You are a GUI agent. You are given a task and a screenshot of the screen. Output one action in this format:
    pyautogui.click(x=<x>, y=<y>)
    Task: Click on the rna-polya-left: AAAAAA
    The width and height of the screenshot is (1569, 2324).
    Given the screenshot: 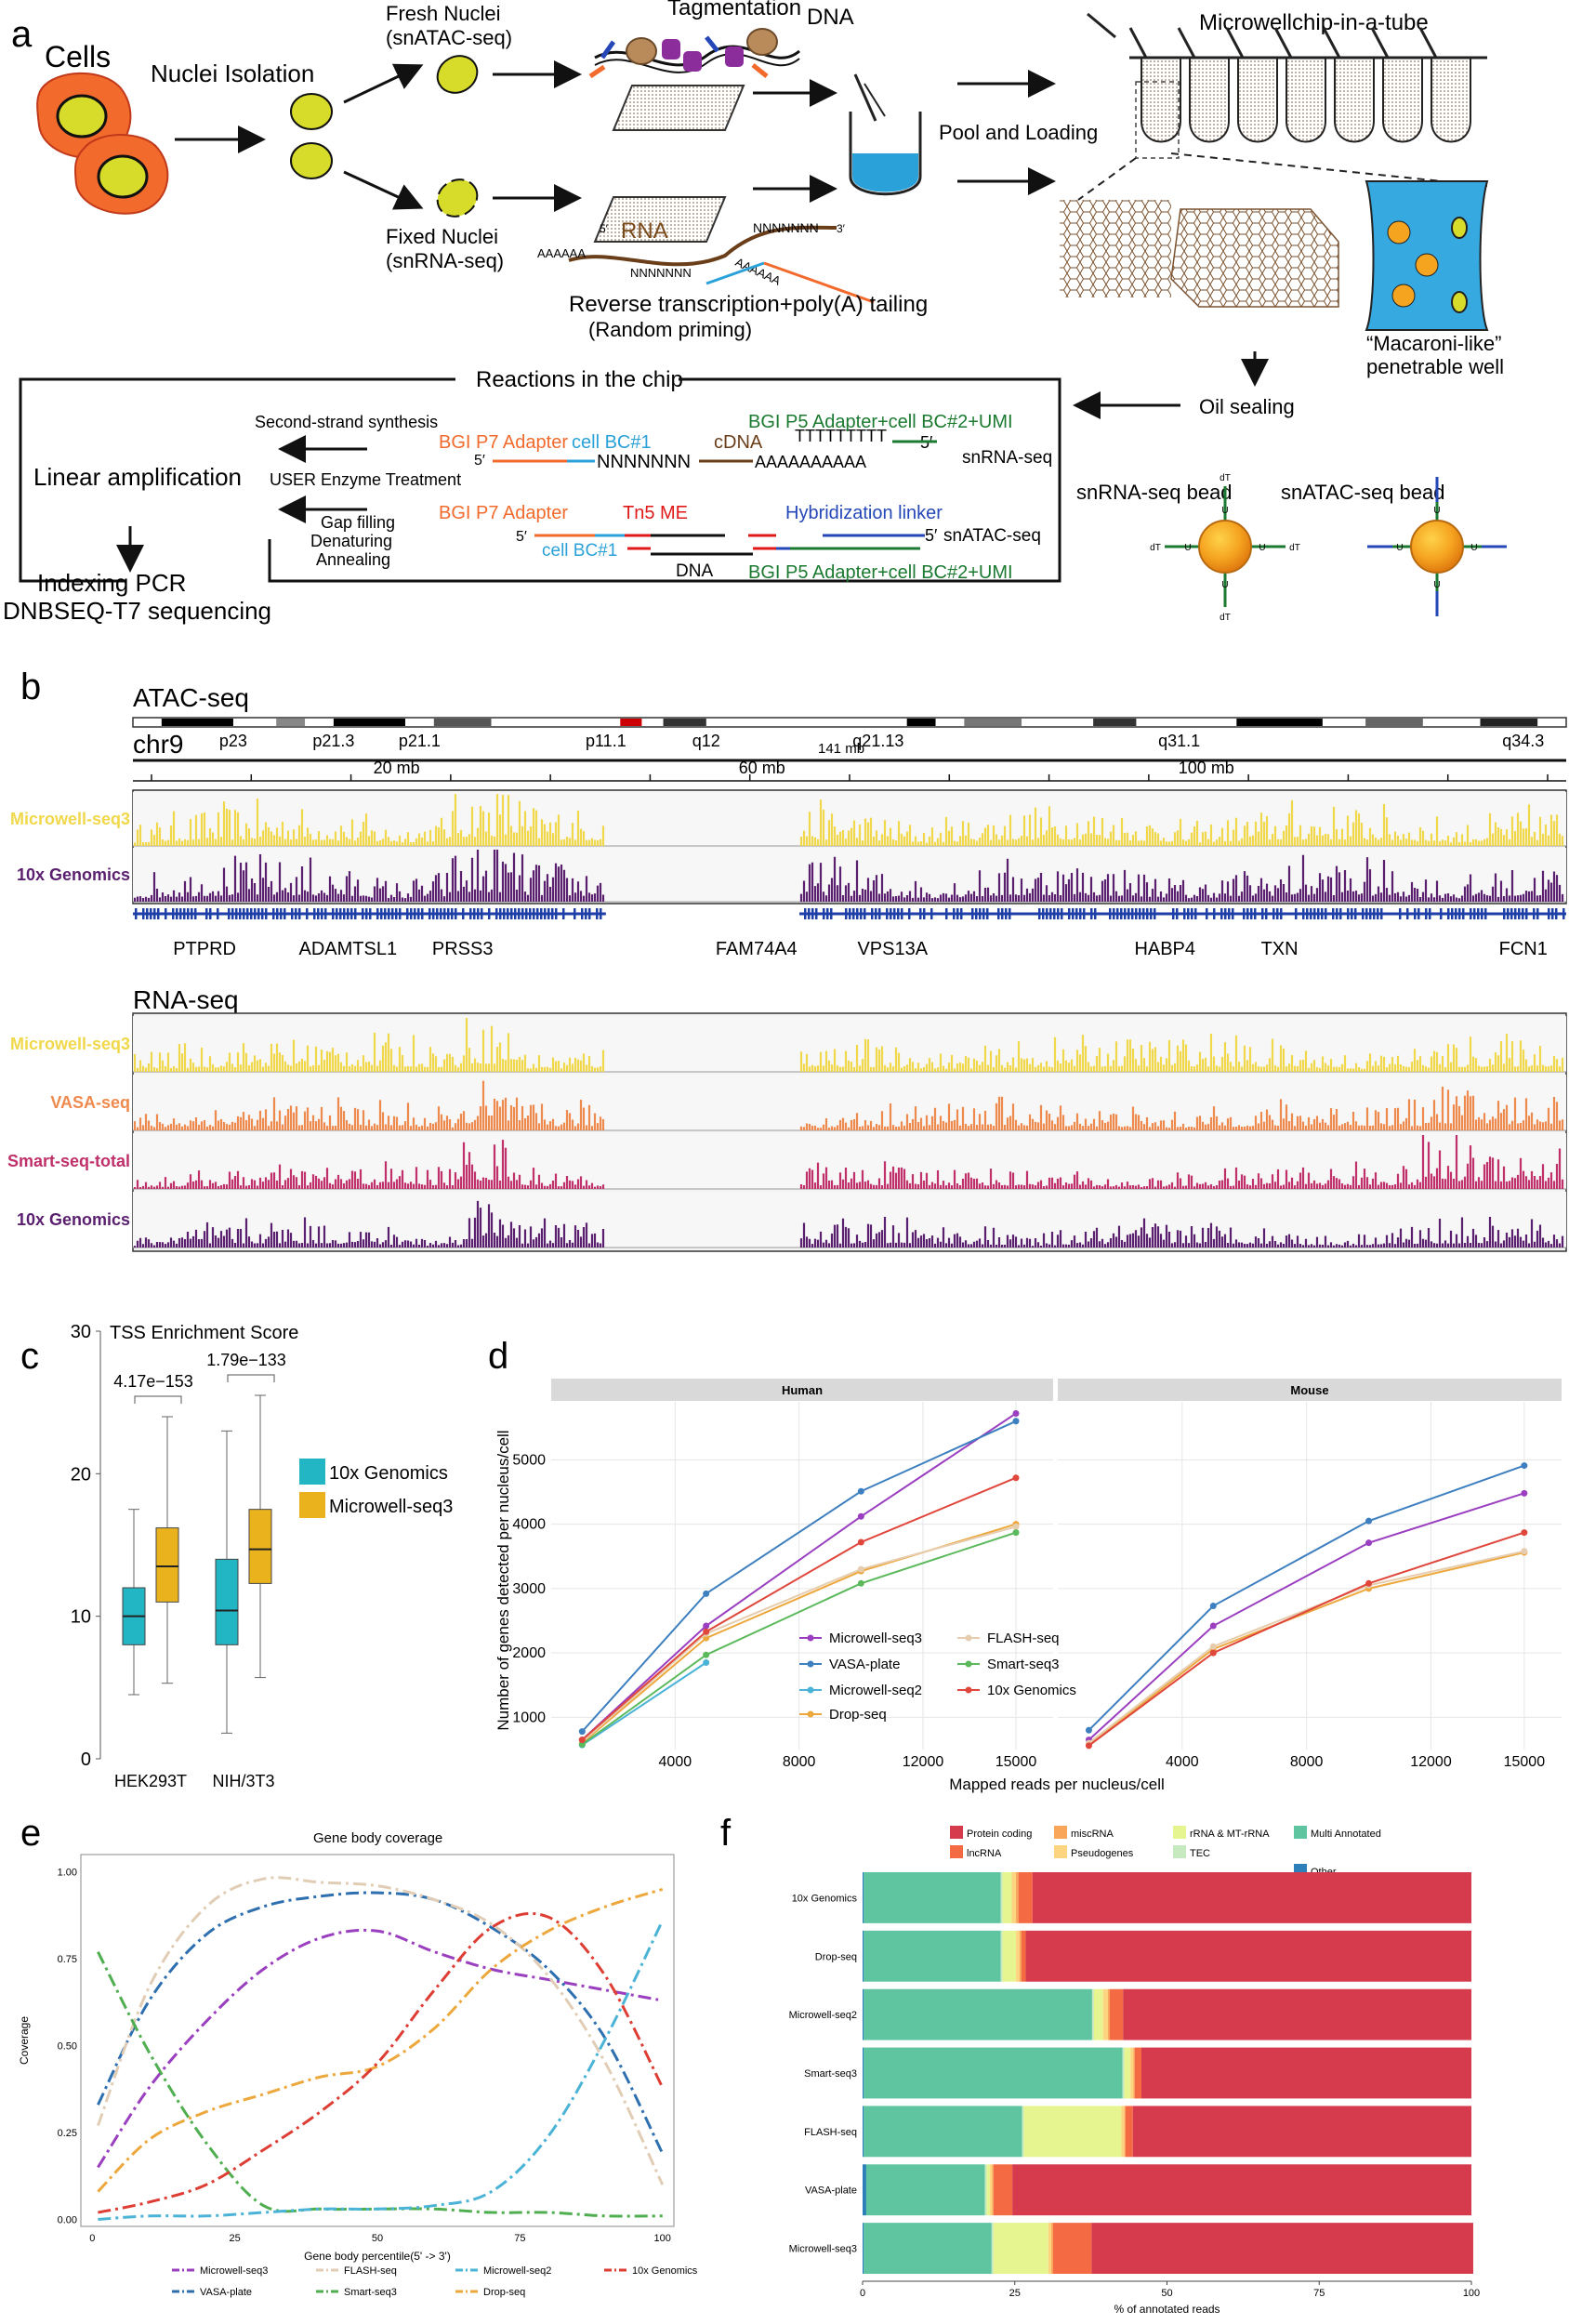 What is the action you would take?
    pyautogui.click(x=561, y=253)
    